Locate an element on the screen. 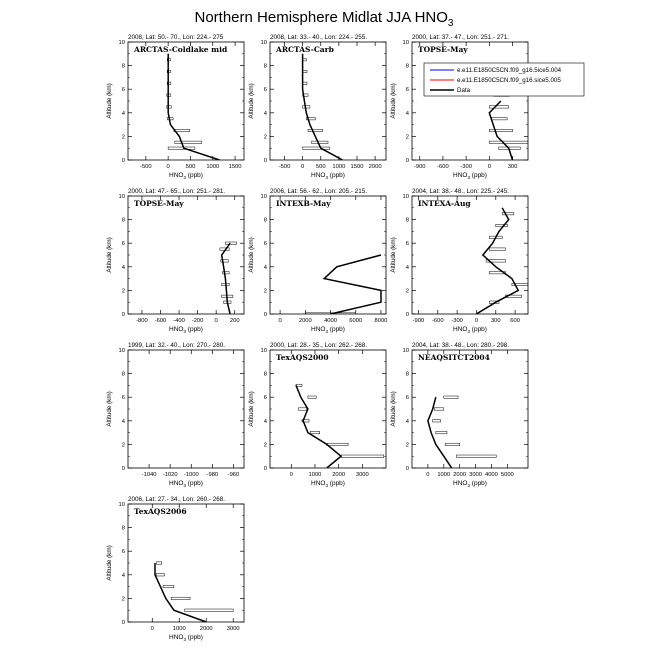  x-tick-label: -960 is located at coordinates (234, 475).